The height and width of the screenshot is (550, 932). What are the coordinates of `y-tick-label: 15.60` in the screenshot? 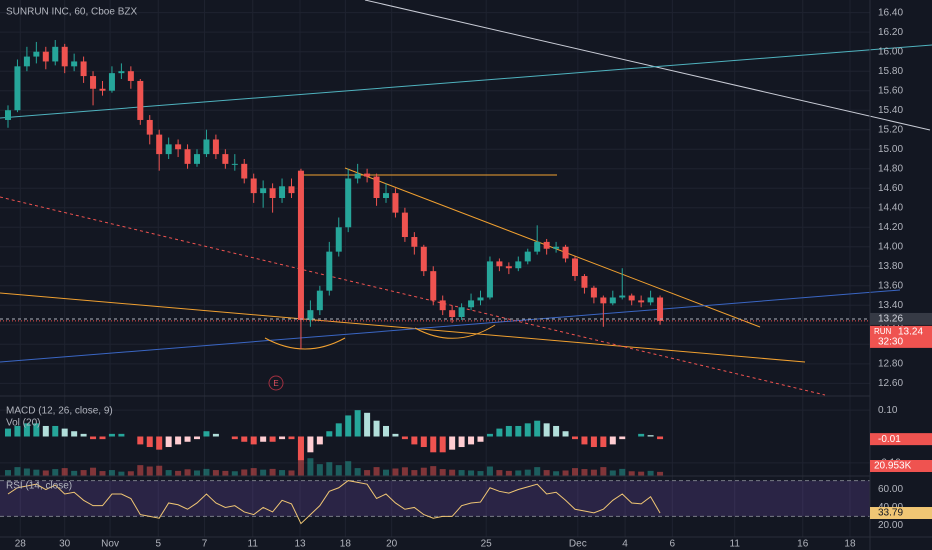 It's located at (890, 90).